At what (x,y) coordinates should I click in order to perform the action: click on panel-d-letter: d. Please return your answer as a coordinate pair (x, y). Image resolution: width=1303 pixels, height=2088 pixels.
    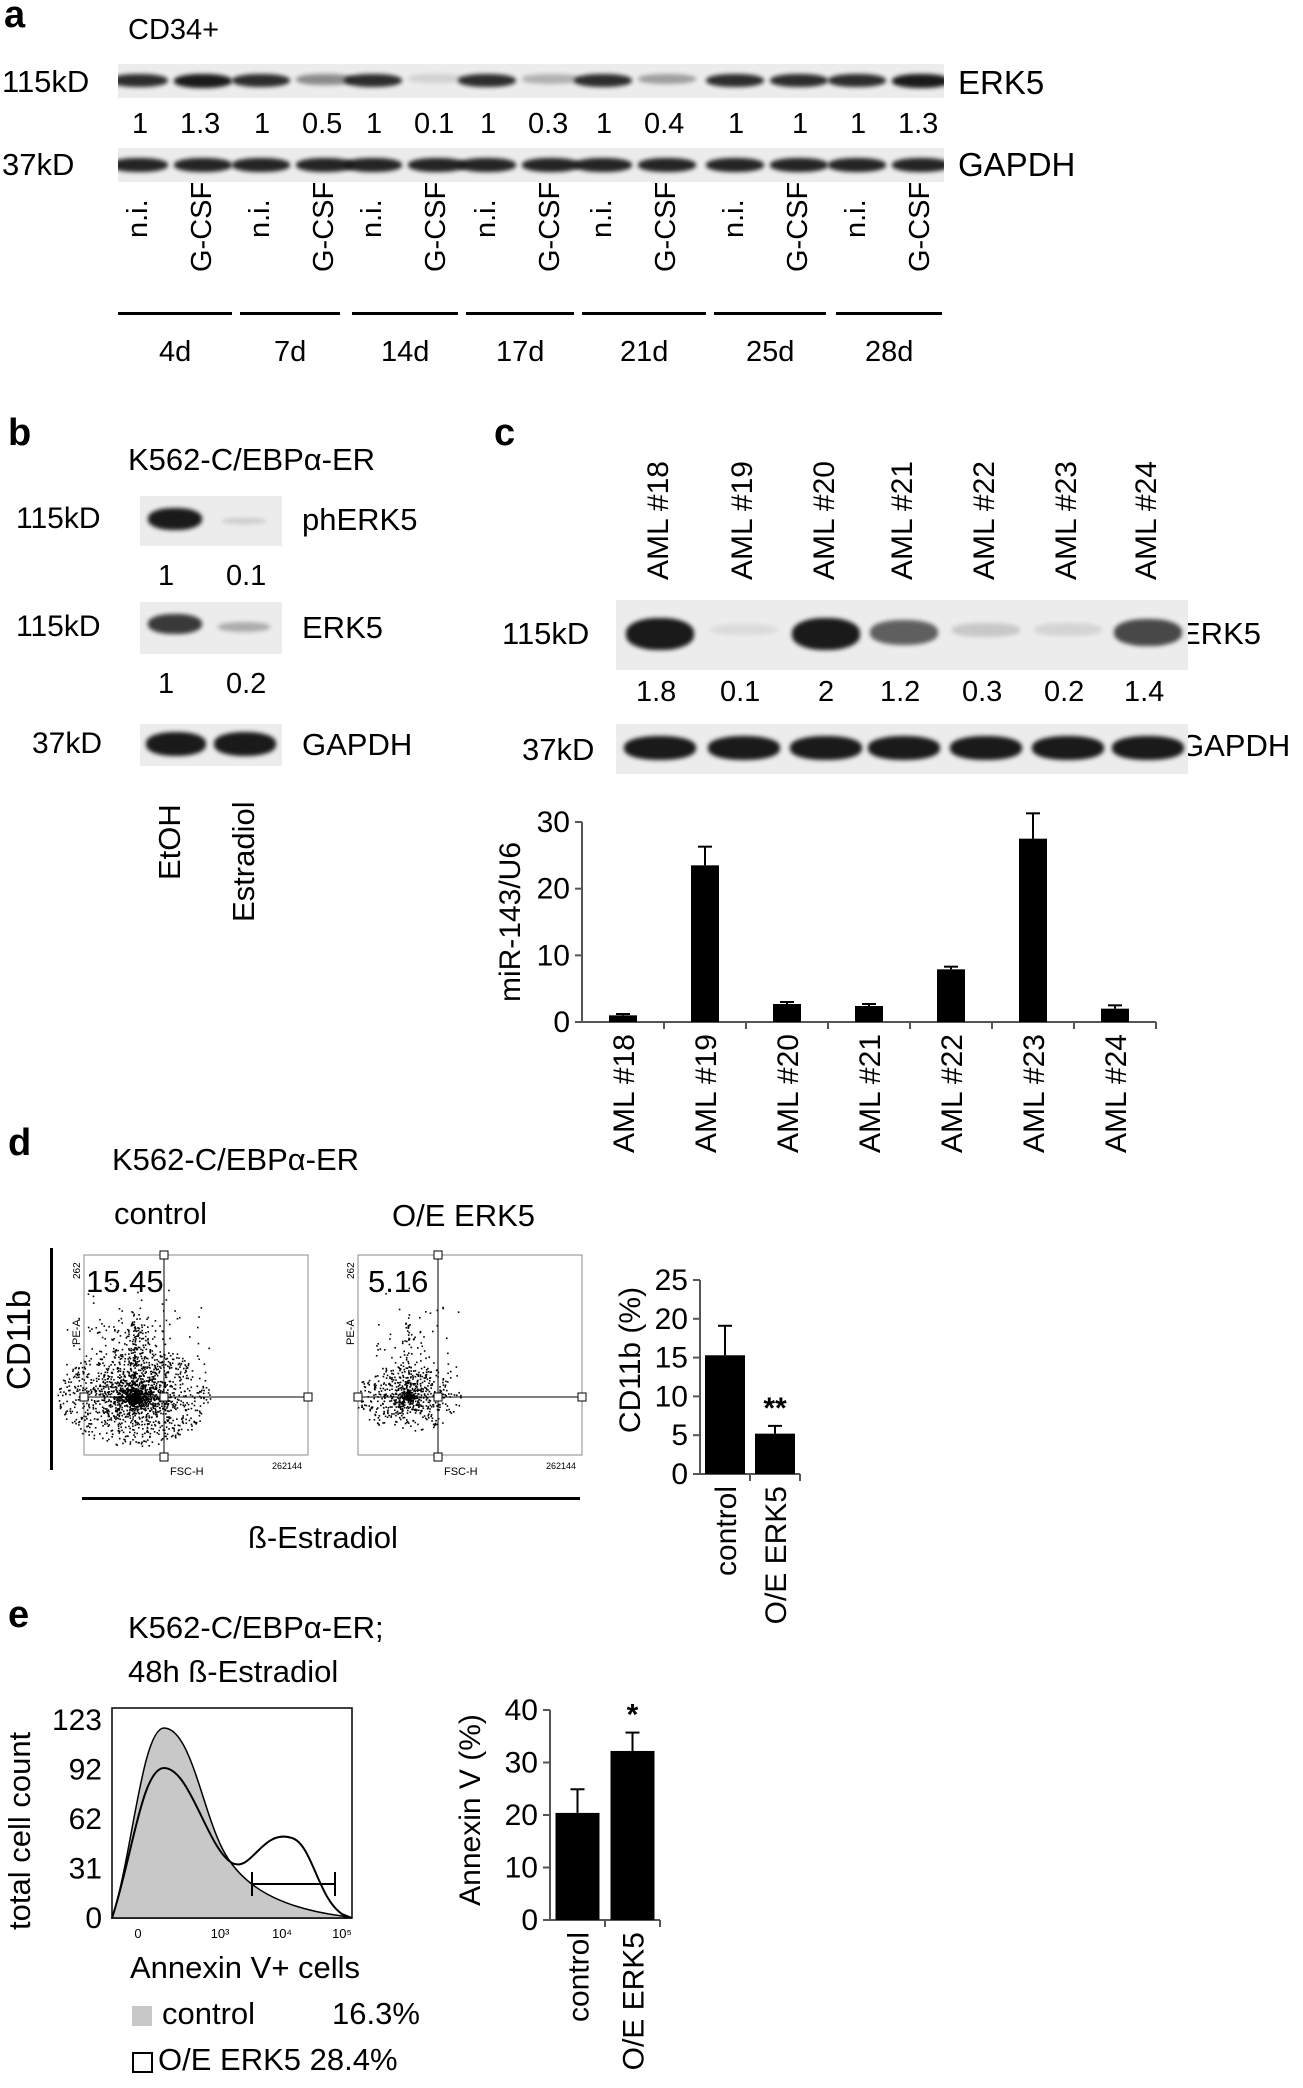
    Looking at the image, I should click on (20, 1143).